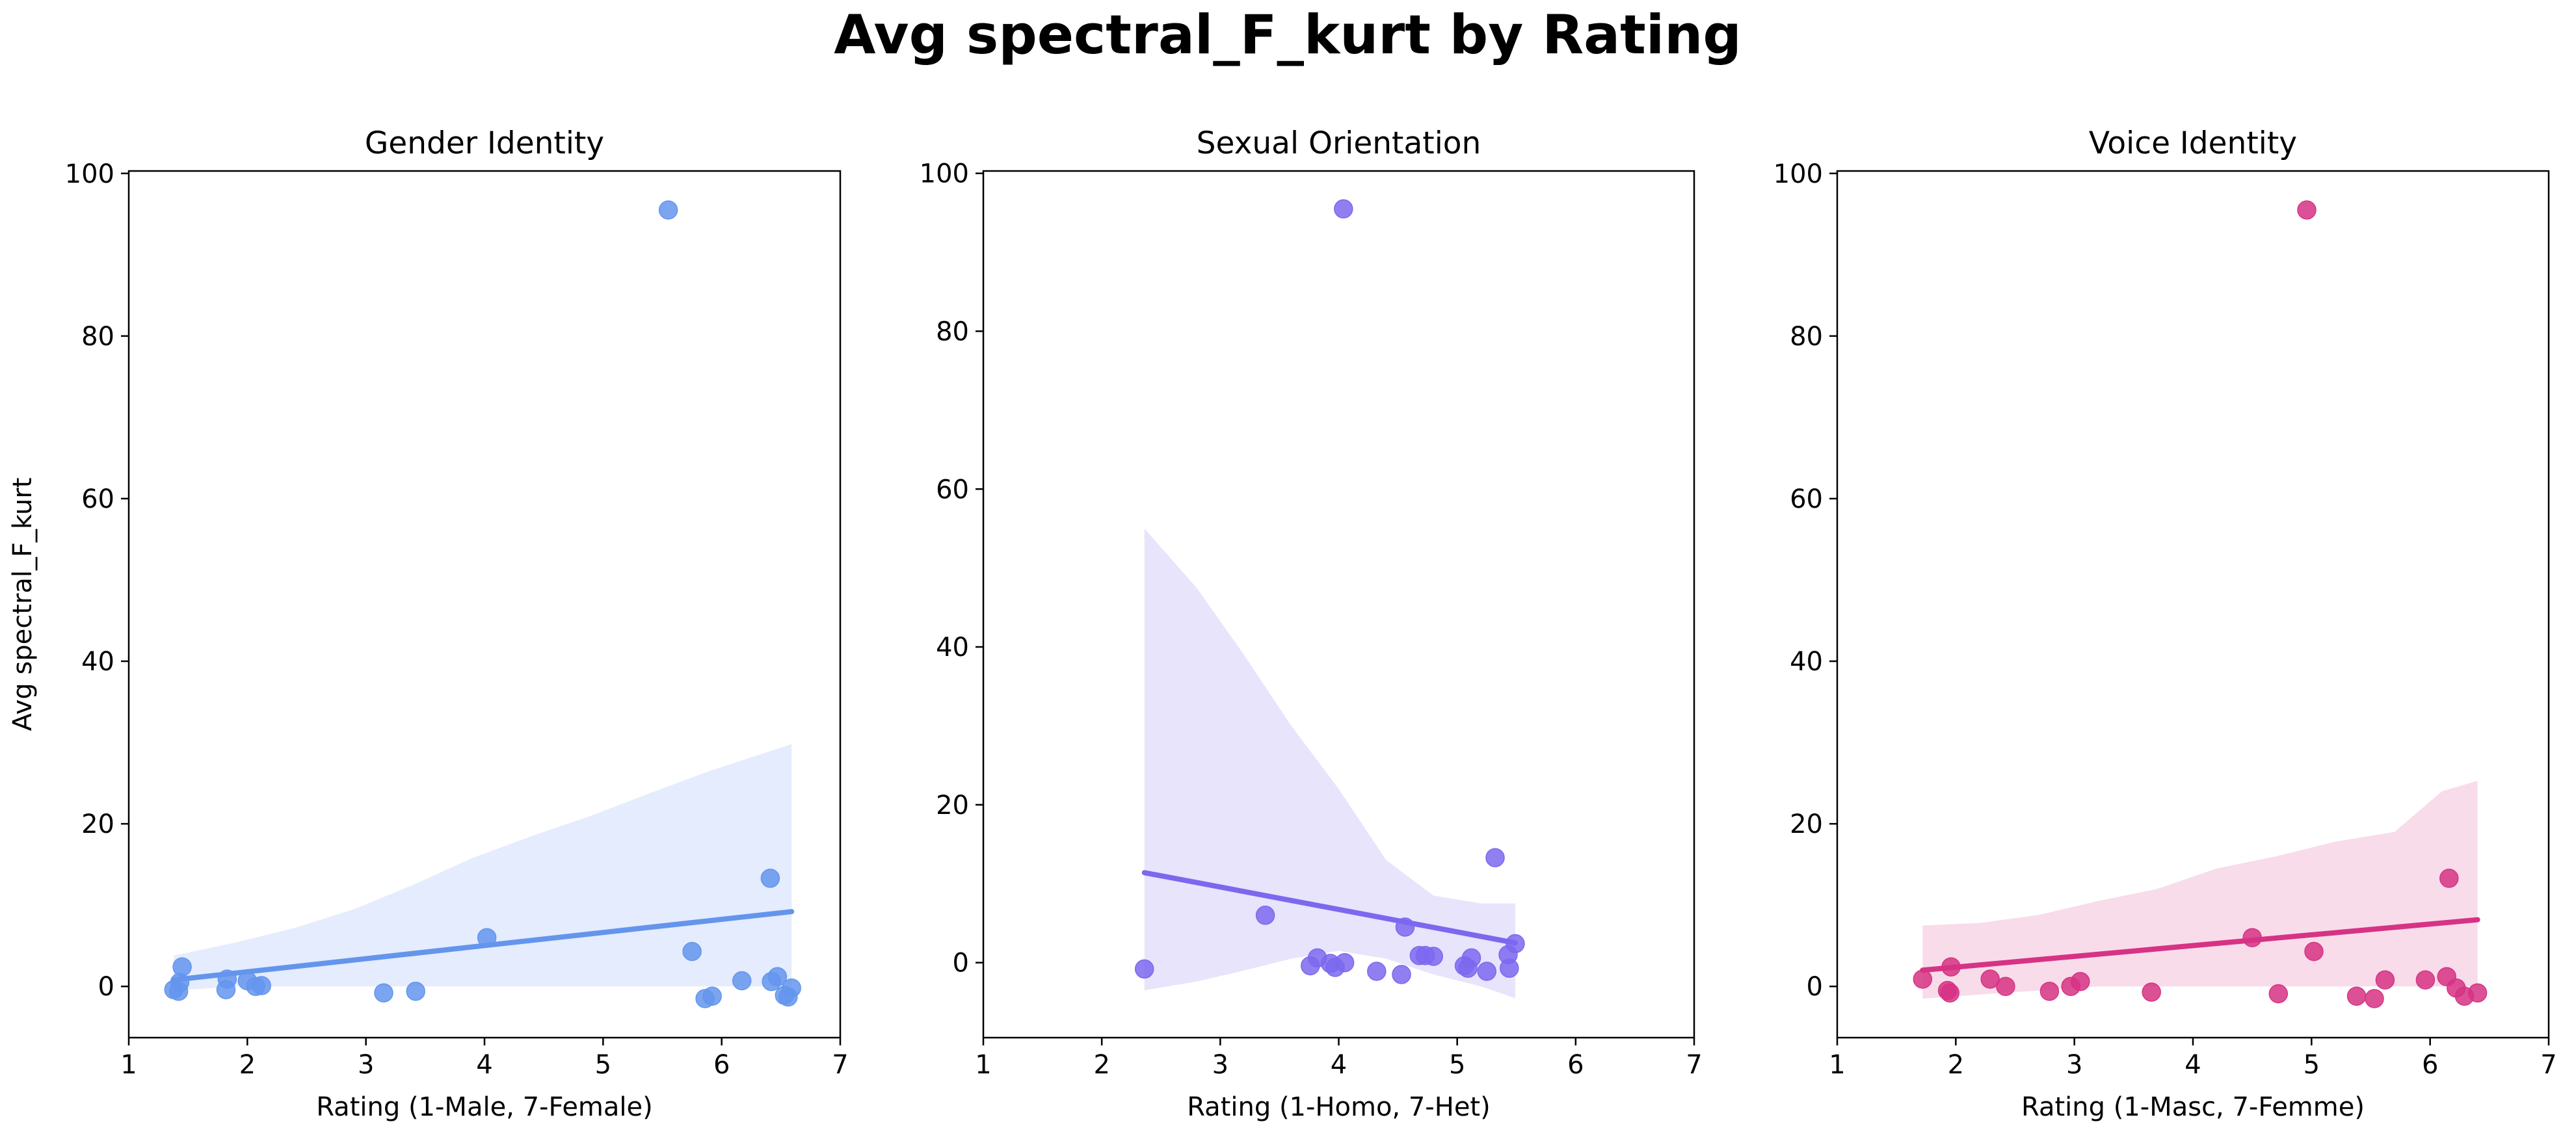  I want to click on figure-title: Avg spectral_F_kurt by Rating, so click(1288, 34).